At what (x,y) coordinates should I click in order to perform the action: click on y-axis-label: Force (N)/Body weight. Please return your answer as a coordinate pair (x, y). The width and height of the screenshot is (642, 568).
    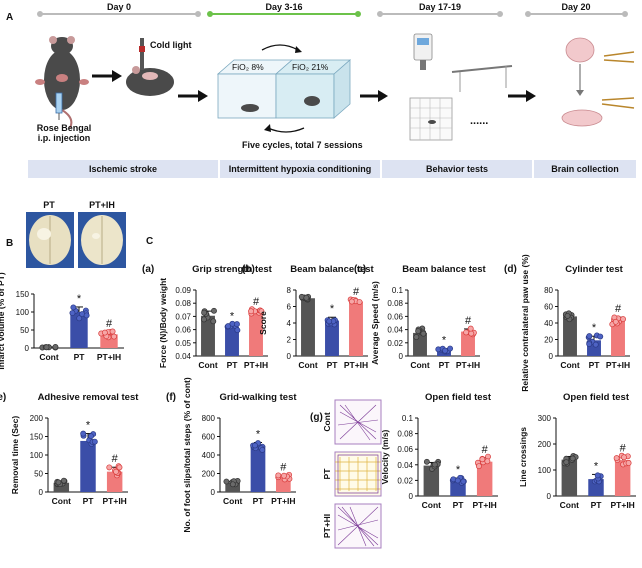
    Looking at the image, I should click on (163, 323).